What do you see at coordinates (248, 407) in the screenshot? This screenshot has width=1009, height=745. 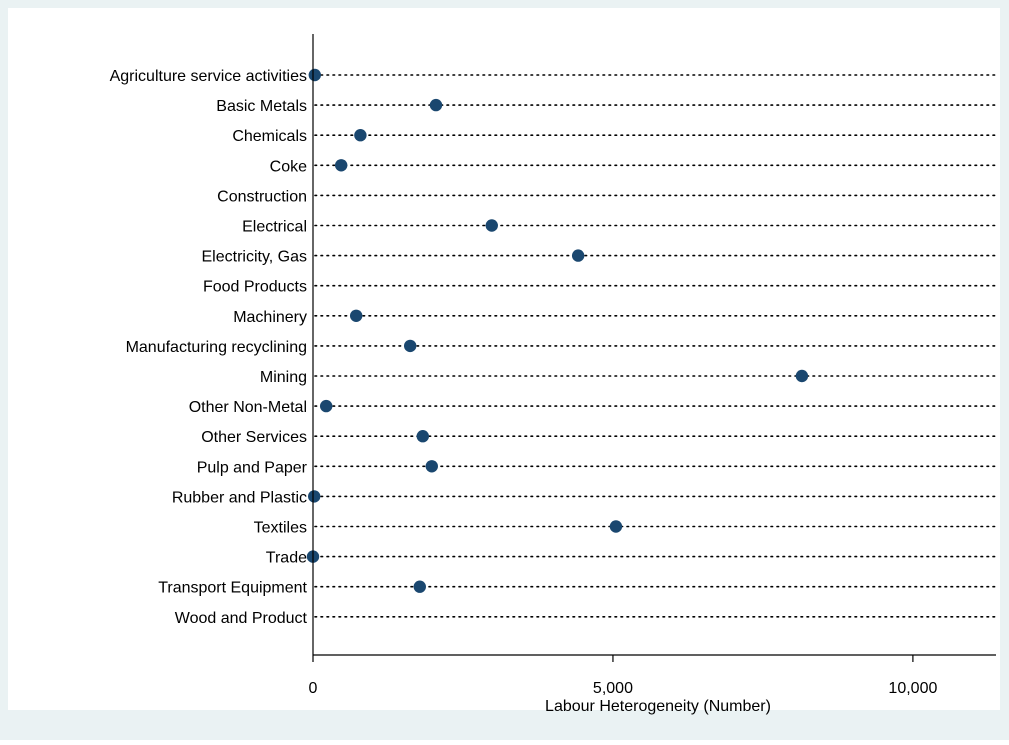 I see `category-label: Other Non-Metal` at bounding box center [248, 407].